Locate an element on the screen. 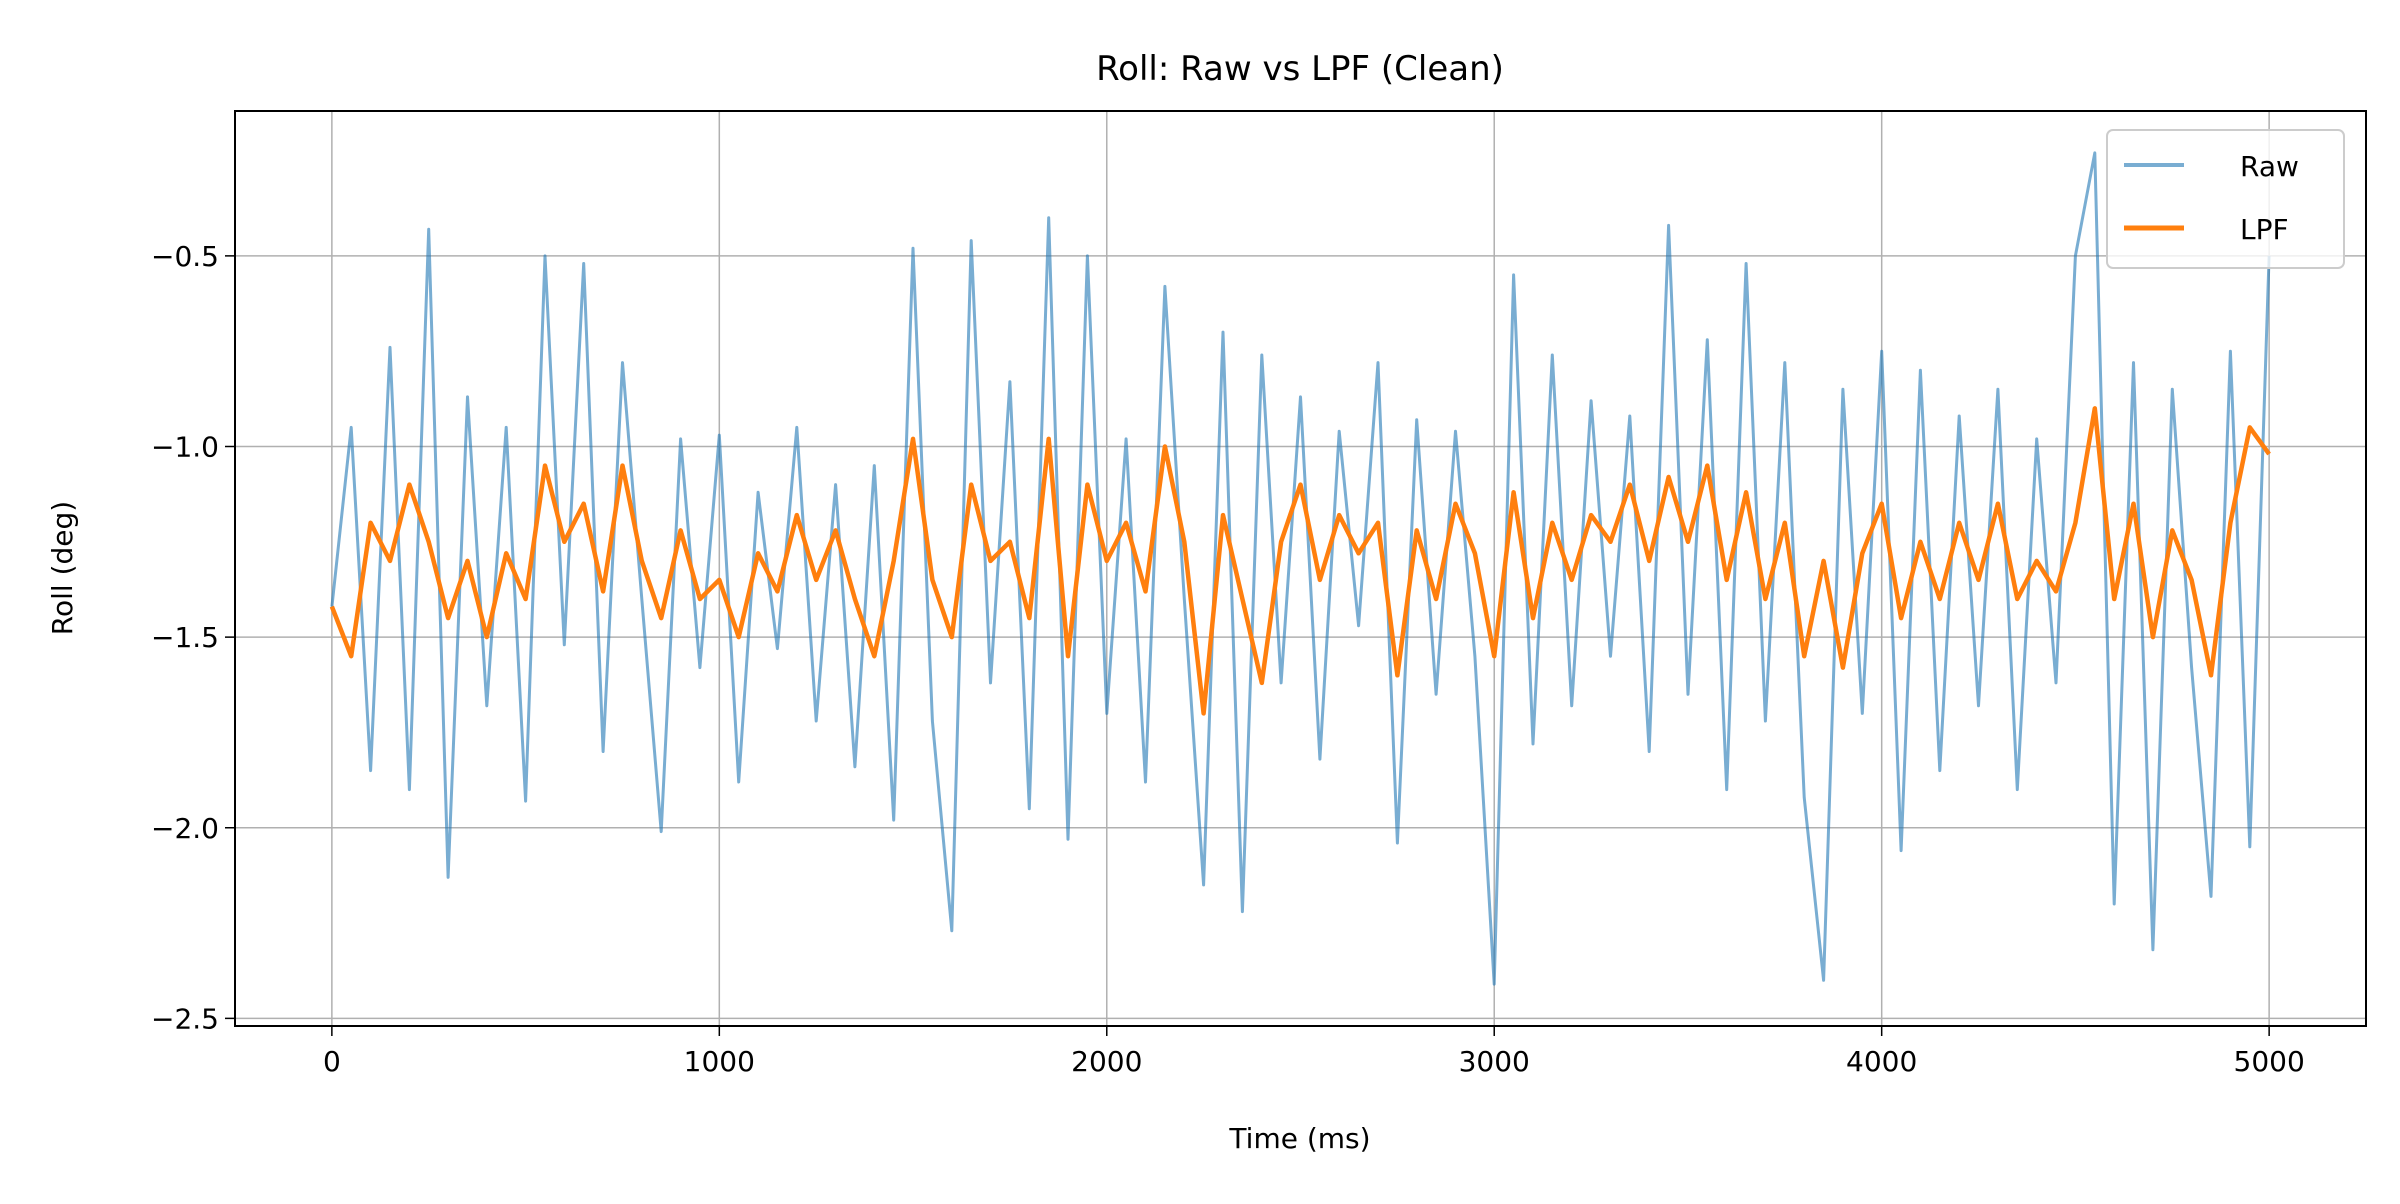  x-tick-label: 1000 is located at coordinates (719, 1061).